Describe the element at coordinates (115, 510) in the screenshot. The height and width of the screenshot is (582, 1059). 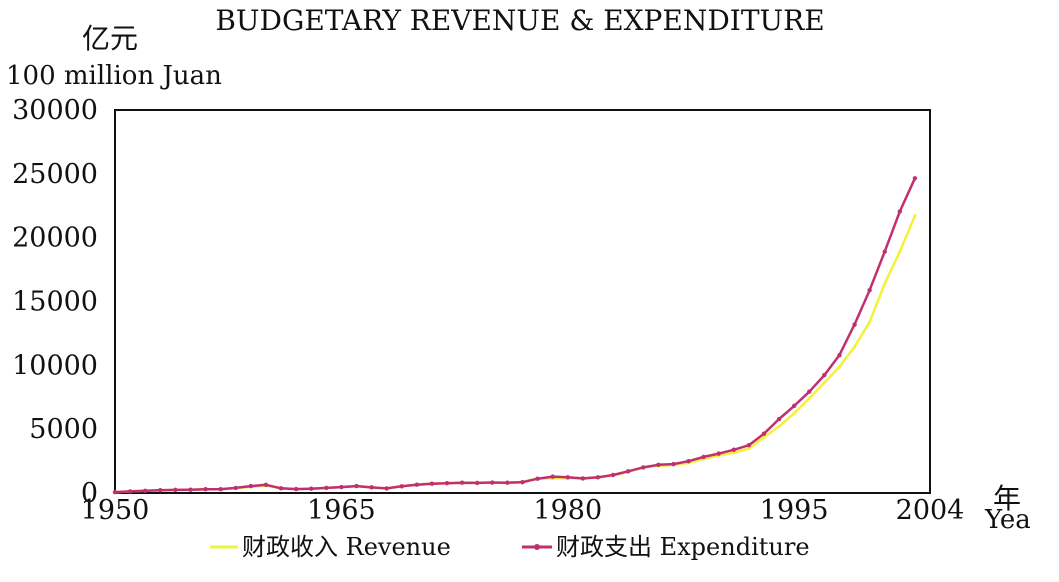
I see `x-tick-label: 1950` at that location.